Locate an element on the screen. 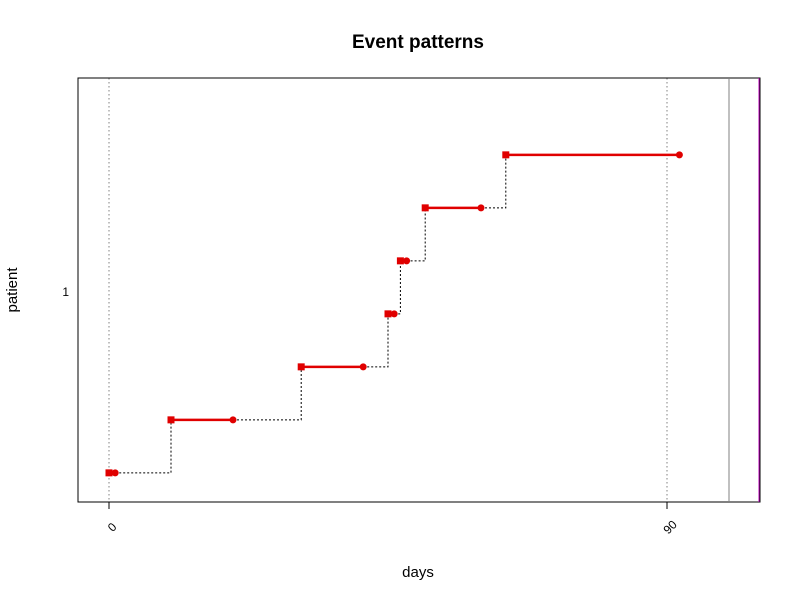  x-axis-ticks: 0 90 is located at coordinates (392, 519).